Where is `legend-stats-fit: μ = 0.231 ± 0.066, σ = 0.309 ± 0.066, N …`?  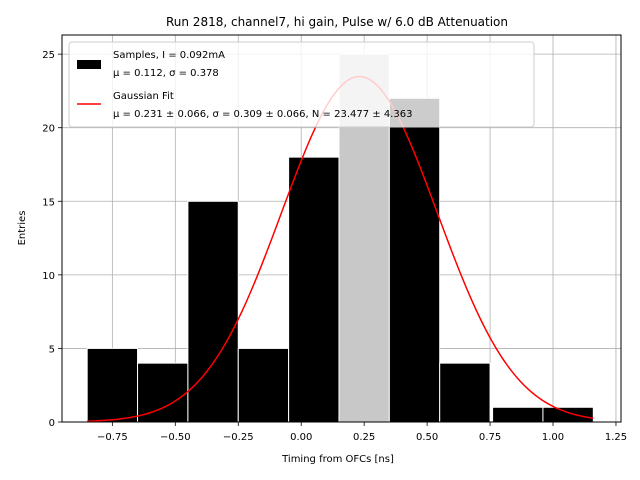
legend-stats-fit: μ = 0.231 ± 0.066, σ = 0.309 ± 0.066, N … is located at coordinates (262, 114).